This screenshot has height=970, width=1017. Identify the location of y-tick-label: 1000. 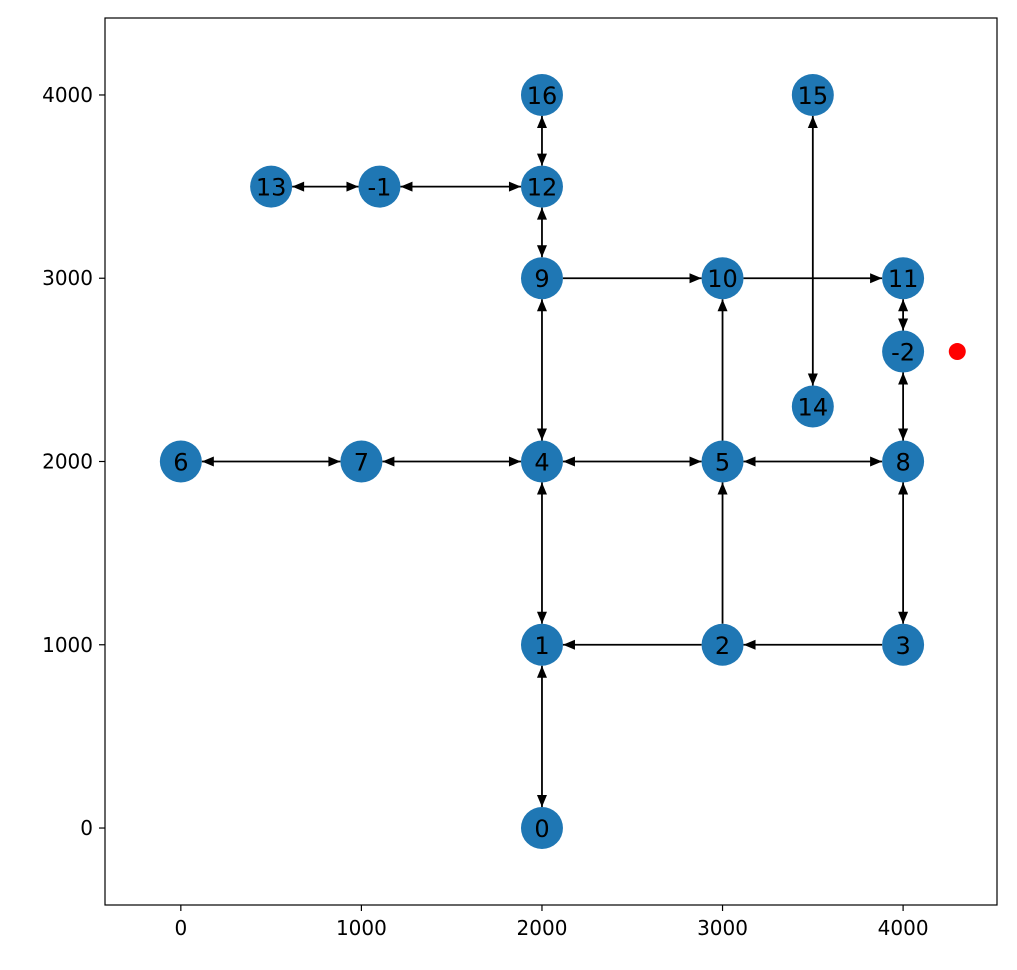
(67, 645).